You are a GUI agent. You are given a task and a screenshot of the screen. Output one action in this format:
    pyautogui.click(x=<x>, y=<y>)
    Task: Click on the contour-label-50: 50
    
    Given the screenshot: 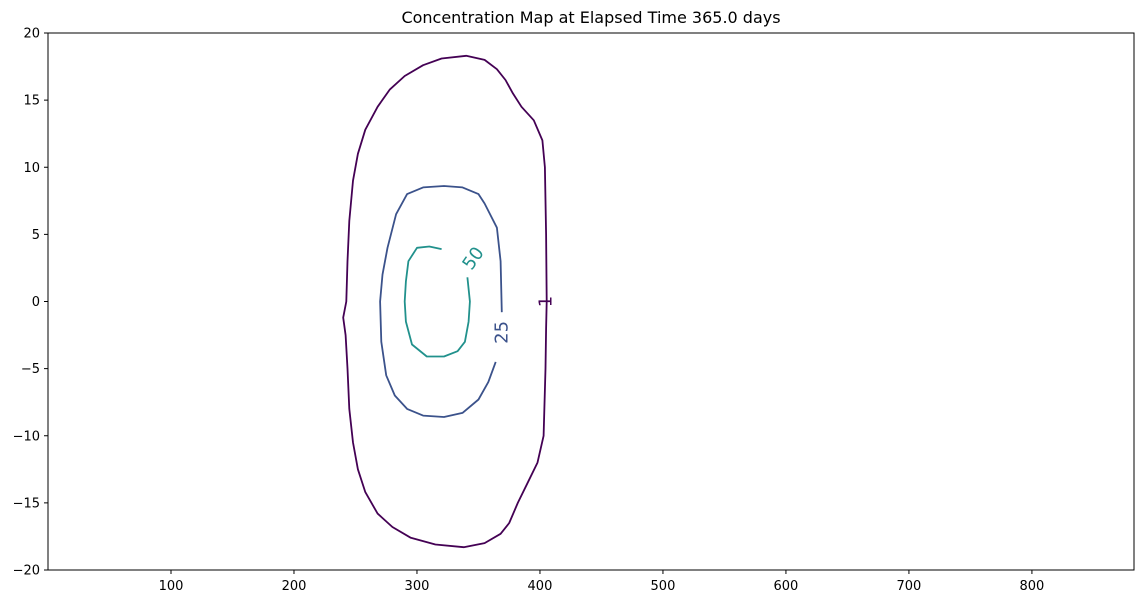 What is the action you would take?
    pyautogui.click(x=473, y=258)
    